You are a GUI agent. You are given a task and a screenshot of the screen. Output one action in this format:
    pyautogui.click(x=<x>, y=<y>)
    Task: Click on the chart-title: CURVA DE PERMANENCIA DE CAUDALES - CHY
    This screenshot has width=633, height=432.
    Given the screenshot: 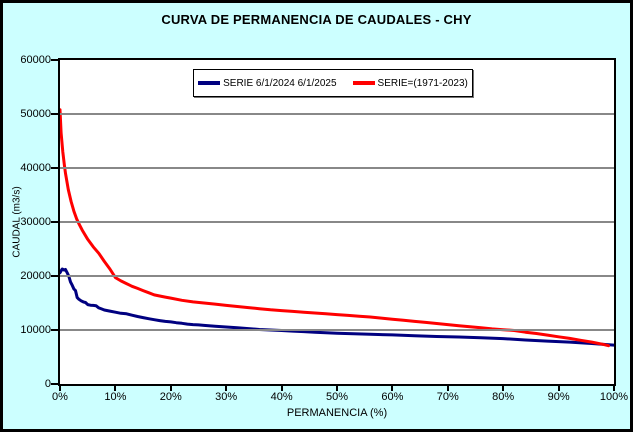 What is the action you would take?
    pyautogui.click(x=316, y=19)
    